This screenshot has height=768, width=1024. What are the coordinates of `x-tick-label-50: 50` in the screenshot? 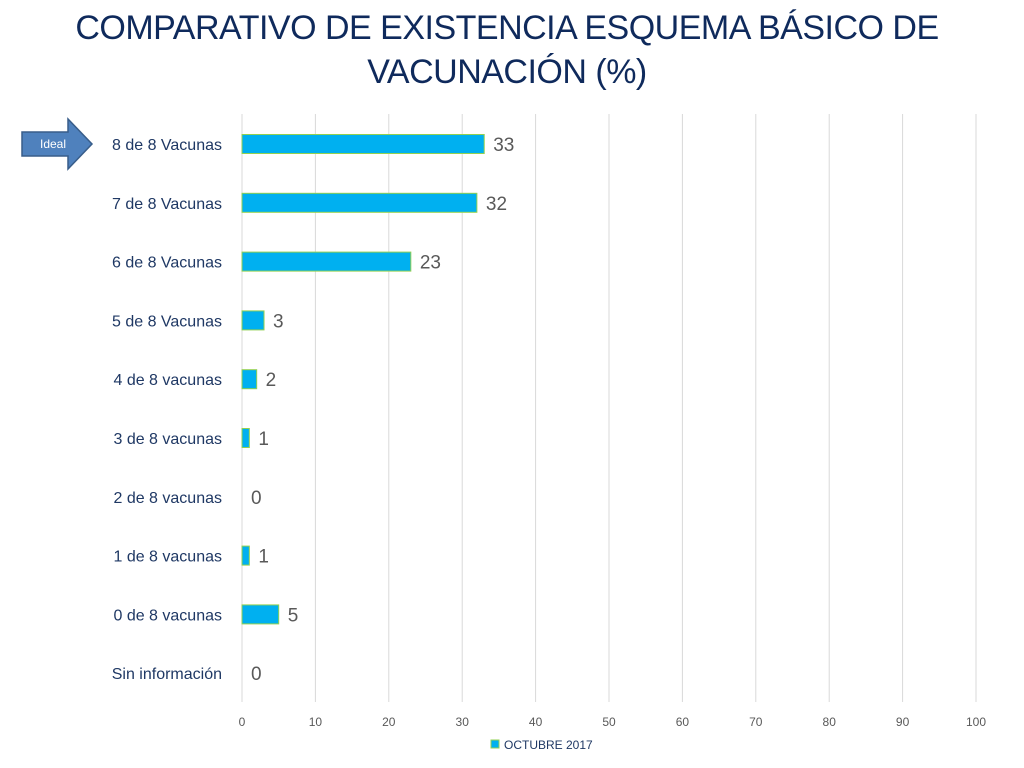 It's located at (609, 722).